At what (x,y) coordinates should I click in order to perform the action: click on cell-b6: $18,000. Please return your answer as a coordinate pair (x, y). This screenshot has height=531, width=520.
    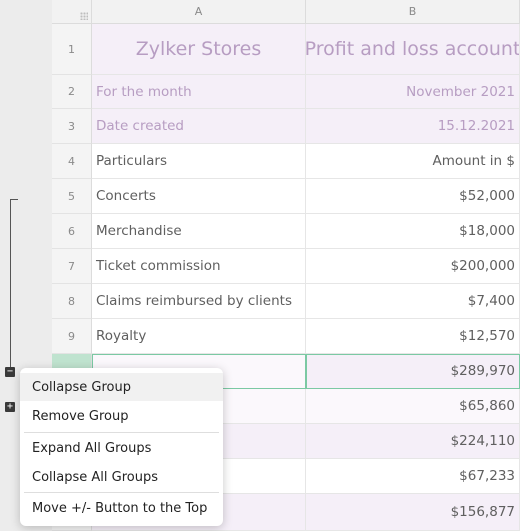
    Looking at the image, I should click on (413, 231).